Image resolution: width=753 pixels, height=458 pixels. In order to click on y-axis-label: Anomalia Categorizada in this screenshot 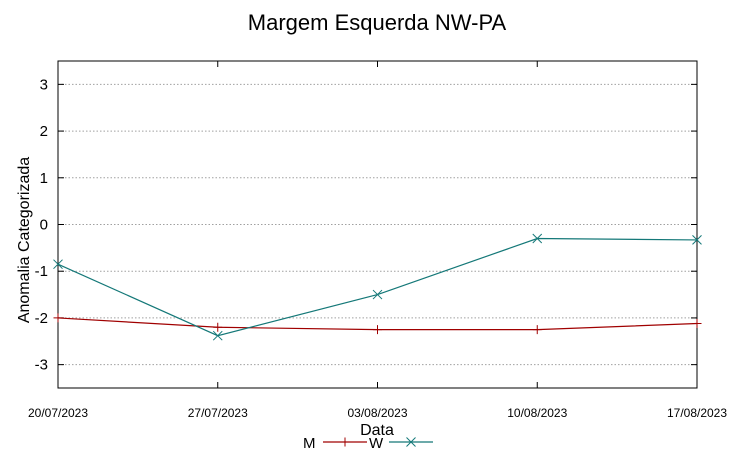, I will do `click(24, 240)`.